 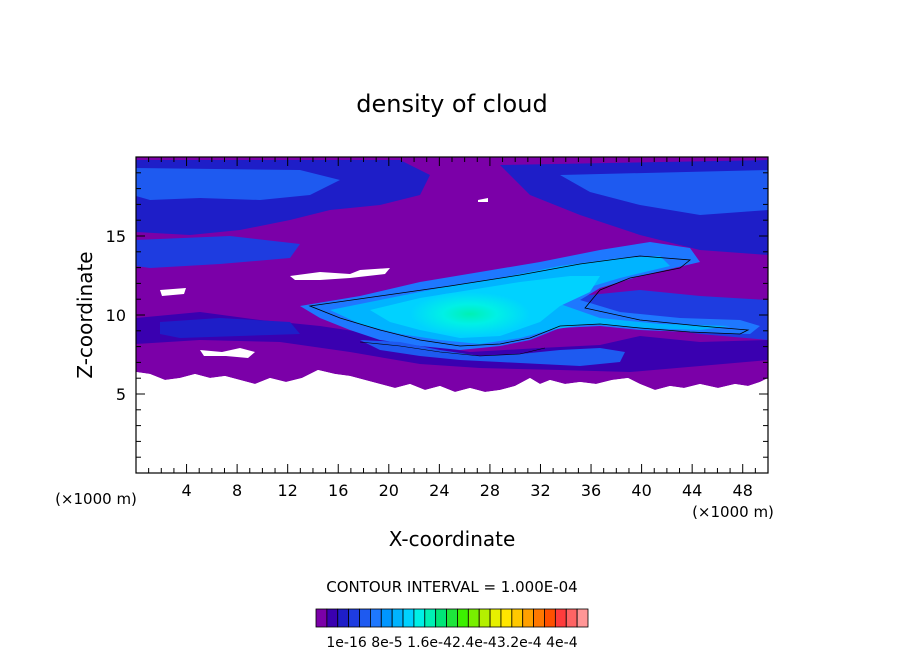 What do you see at coordinates (288, 490) in the screenshot?
I see `x-tick-label: 12` at bounding box center [288, 490].